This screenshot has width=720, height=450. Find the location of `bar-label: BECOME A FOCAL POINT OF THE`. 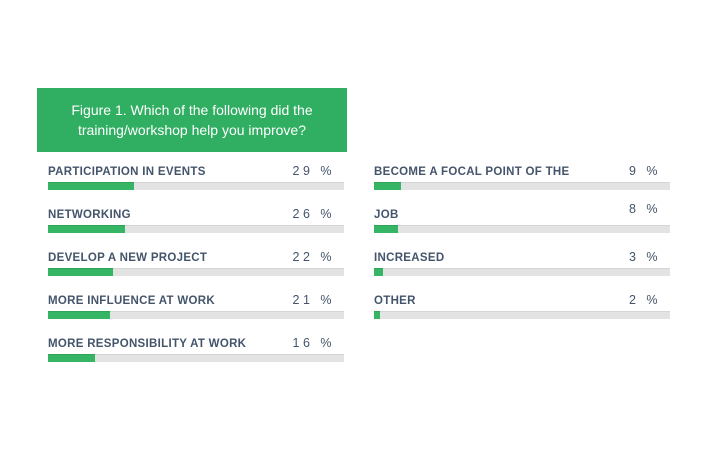

bar-label: BECOME A FOCAL POINT OF THE is located at coordinates (472, 172).